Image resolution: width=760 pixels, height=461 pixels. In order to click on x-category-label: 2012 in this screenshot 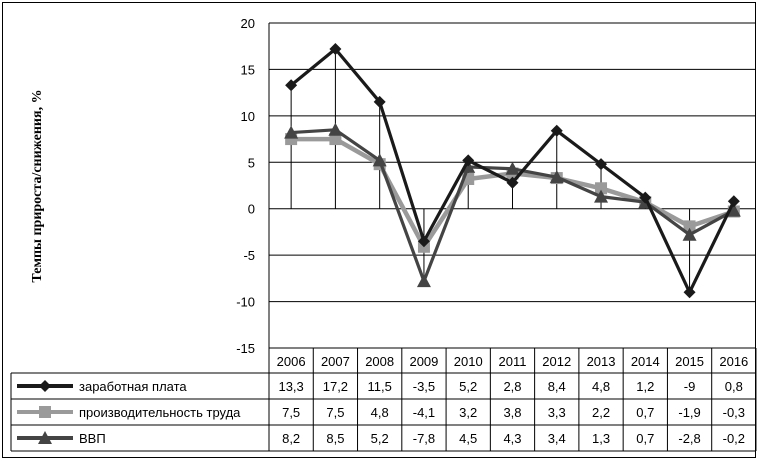, I will do `click(556, 361)`.